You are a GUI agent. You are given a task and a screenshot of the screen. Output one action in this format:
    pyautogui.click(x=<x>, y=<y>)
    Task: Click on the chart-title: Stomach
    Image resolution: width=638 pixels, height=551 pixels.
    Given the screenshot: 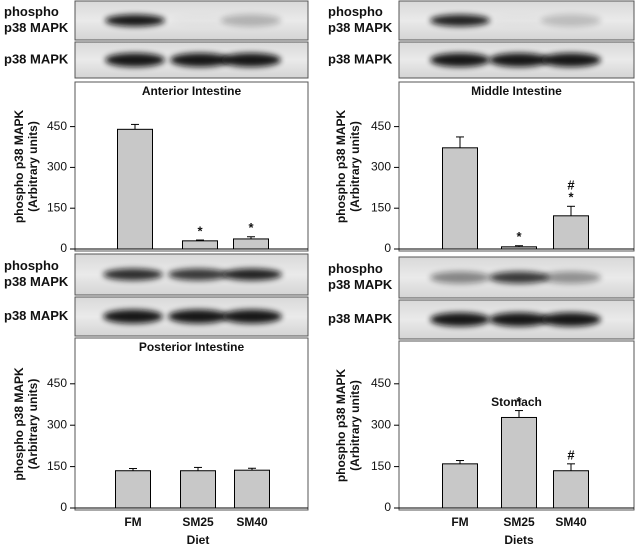 What is the action you would take?
    pyautogui.click(x=516, y=402)
    